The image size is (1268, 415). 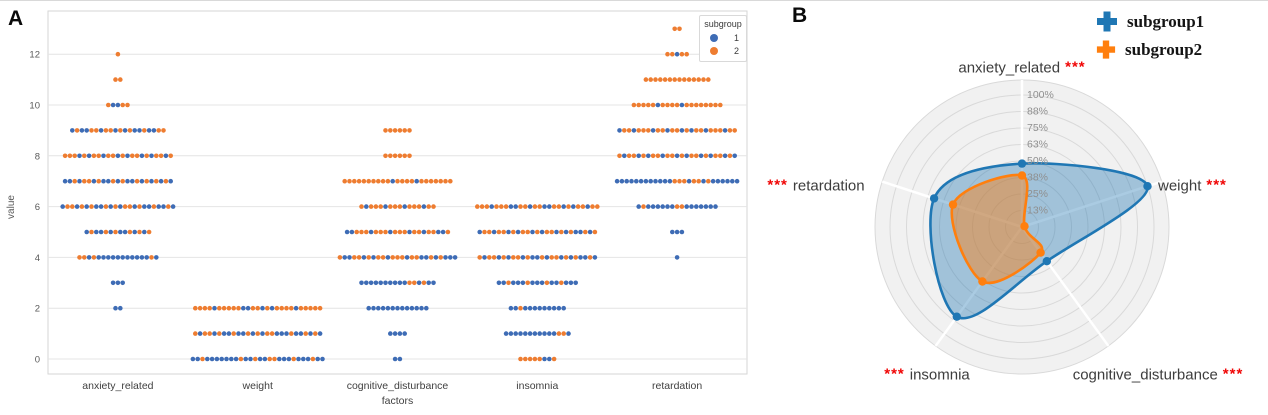 I want to click on radar-legend-item-2: subgroup2, so click(x=1150, y=50).